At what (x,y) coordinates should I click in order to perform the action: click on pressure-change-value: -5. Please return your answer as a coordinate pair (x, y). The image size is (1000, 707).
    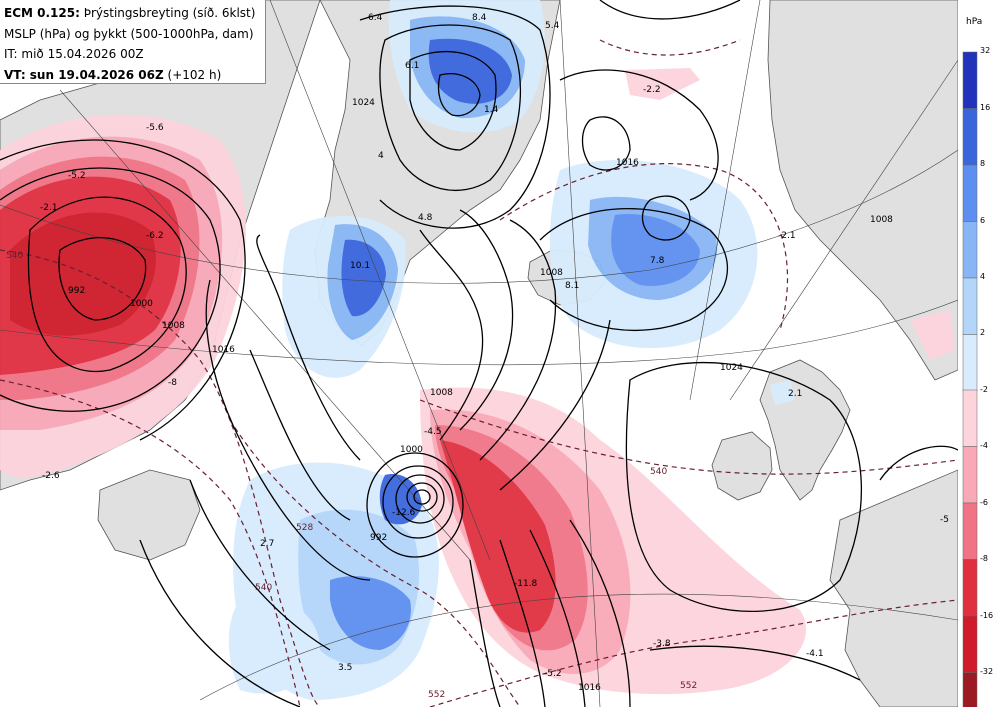
    Looking at the image, I should click on (944, 520).